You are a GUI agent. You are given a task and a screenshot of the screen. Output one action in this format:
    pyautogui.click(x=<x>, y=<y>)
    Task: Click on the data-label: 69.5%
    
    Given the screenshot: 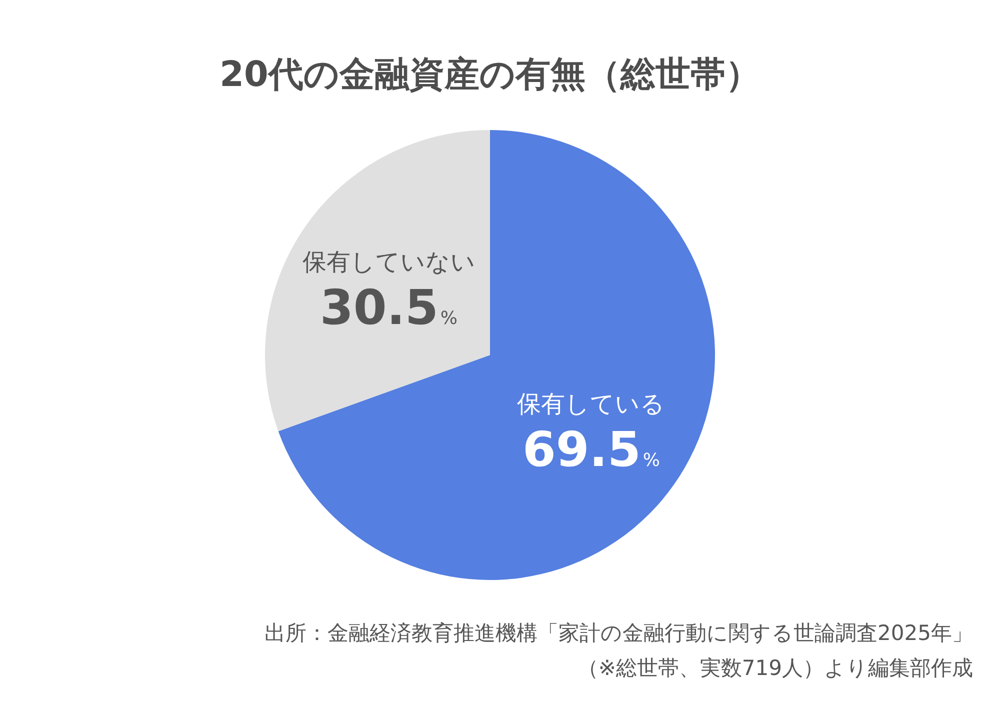 What is the action you would take?
    pyautogui.click(x=591, y=450)
    